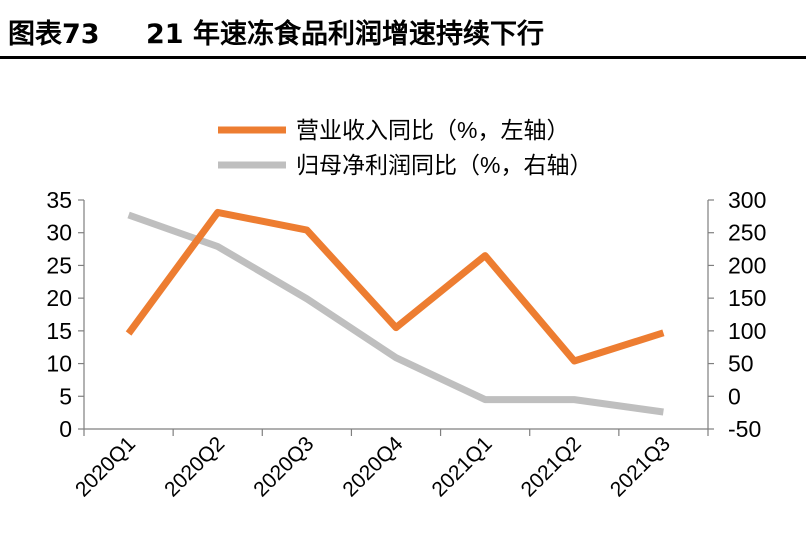 This screenshot has height=558, width=806. Describe the element at coordinates (59, 265) in the screenshot. I see `y-left-tick-label: 25` at that location.